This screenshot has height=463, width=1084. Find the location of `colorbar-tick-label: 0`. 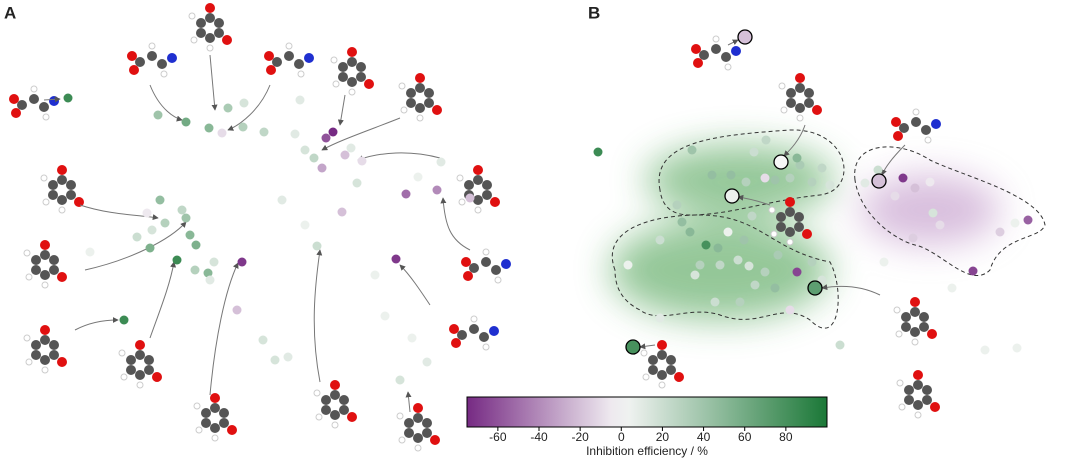

colorbar-tick-label: 0 is located at coordinates (621, 437).